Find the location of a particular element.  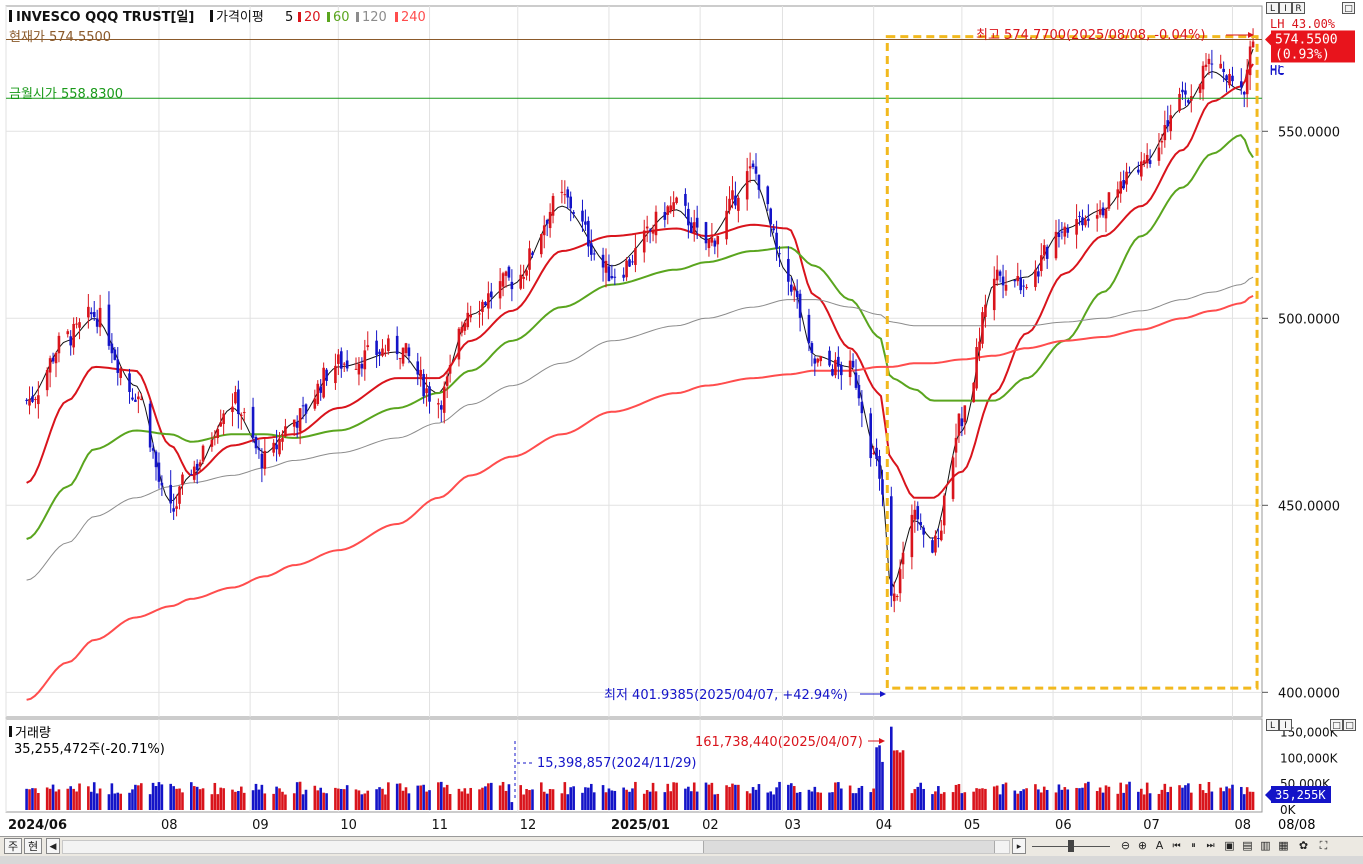

statusbar: 주 현 ◀ ▸ ⊖ ⊕ A ⏮ ⏸ ⏭ ▣ ▤ ▥ ▦ ✿ ⛶ is located at coordinates (681, 846).